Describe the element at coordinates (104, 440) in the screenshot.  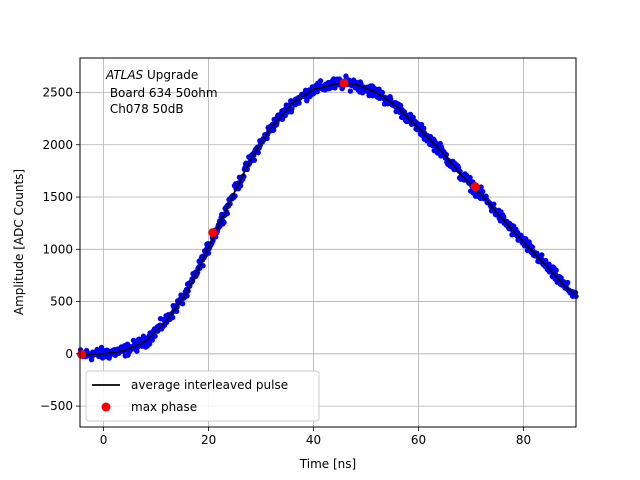
I see `x-tick-label: 0` at that location.